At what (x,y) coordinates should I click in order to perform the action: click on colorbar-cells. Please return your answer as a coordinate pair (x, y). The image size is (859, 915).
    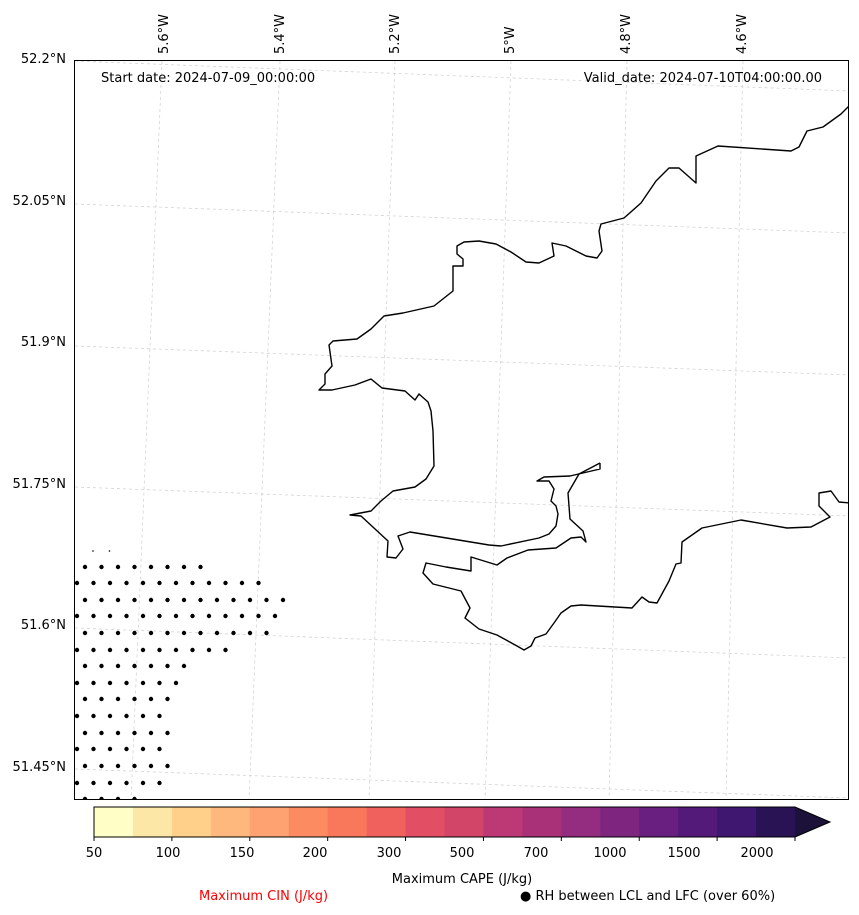
    Looking at the image, I should click on (445, 822).